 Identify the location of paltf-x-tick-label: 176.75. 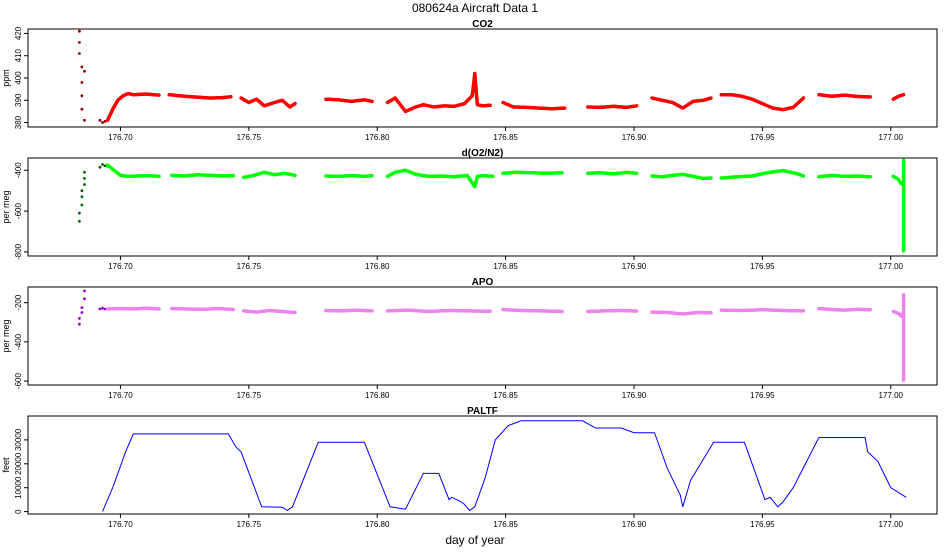
(249, 524).